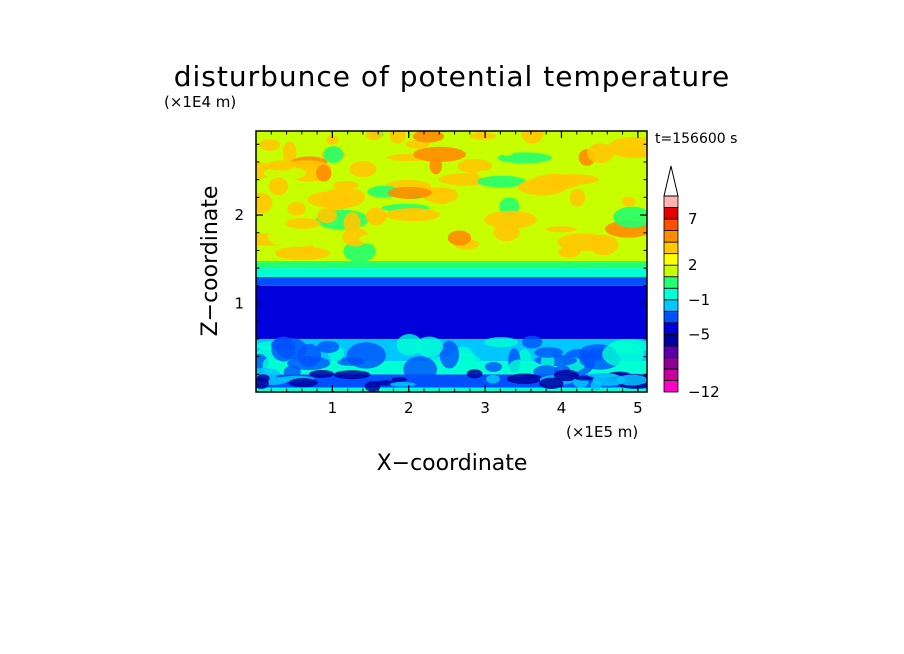 This screenshot has width=904, height=654. I want to click on x-scale-label: (×1E5 m), so click(602, 432).